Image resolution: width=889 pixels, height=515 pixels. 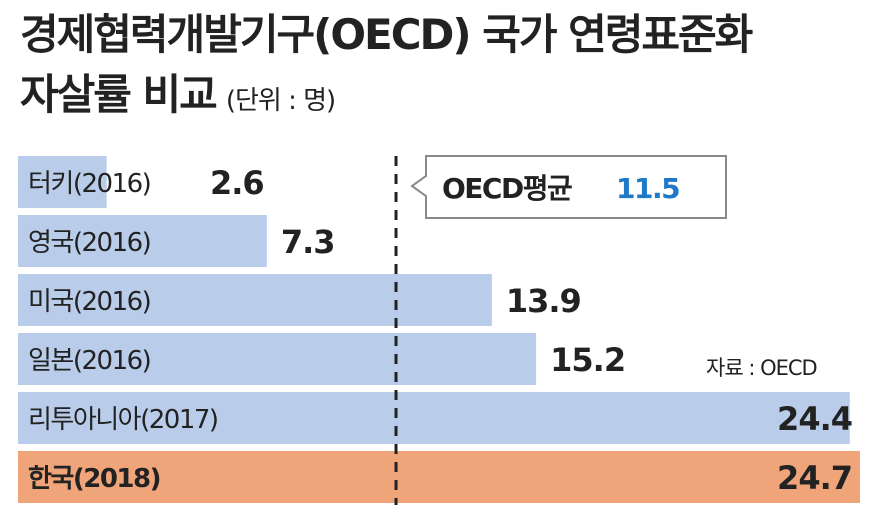 I want to click on chart-title: 경제협력개발기구(OECD) 국가 연령표준화, so click(x=386, y=34).